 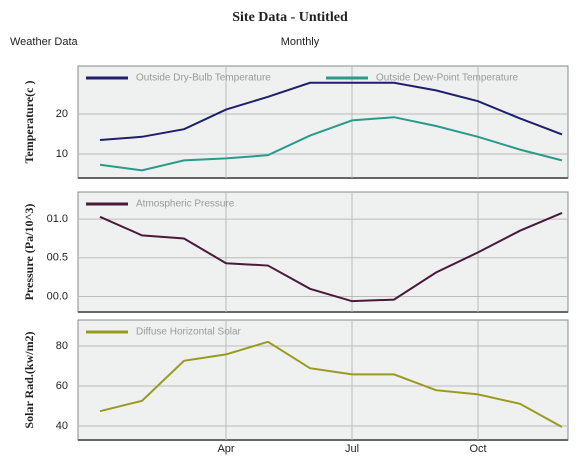 I want to click on x-tick-label: Apr, so click(x=225, y=449).